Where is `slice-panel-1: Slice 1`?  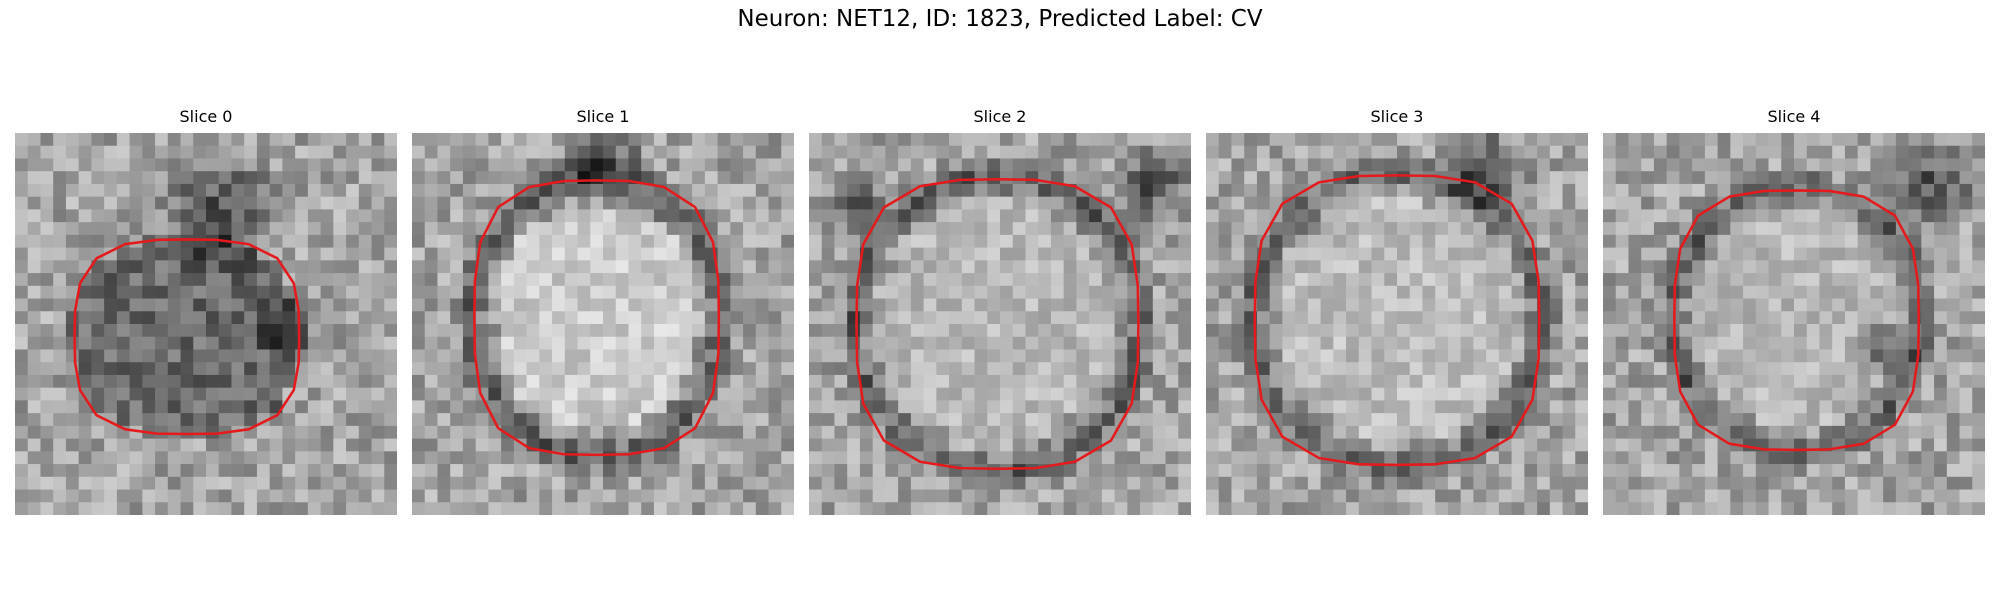
slice-panel-1: Slice 1 is located at coordinates (603, 311).